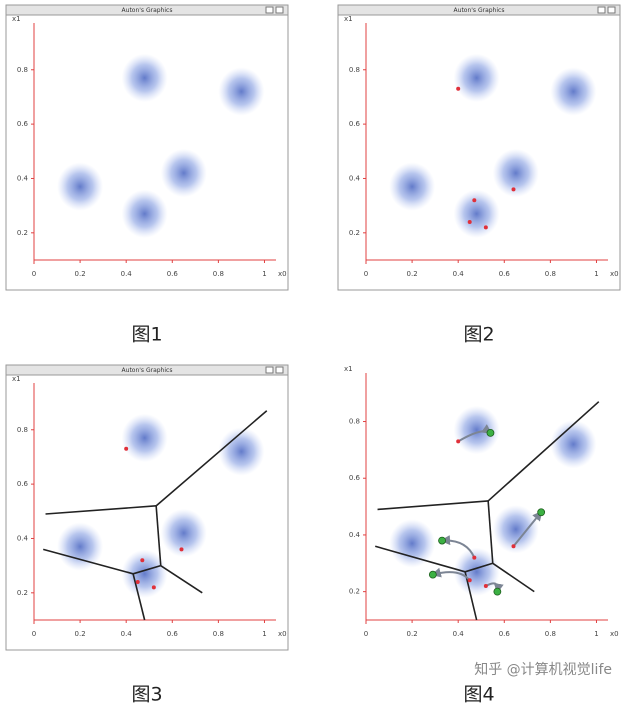 The height and width of the screenshot is (716, 639). I want to click on caption: 图1, so click(146, 335).